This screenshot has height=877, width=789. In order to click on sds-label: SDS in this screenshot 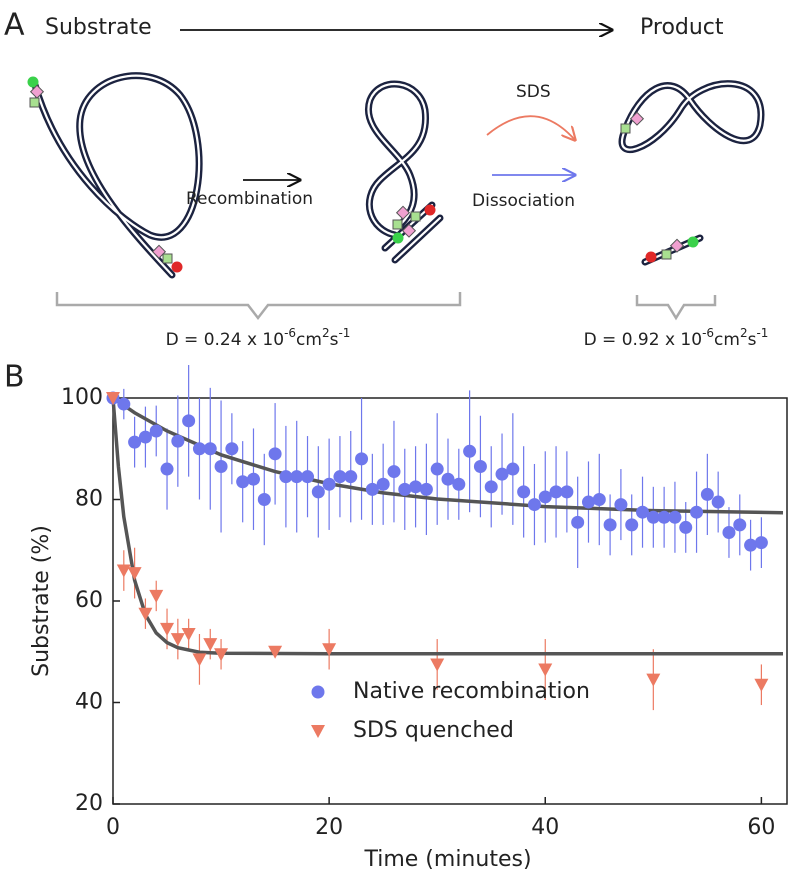, I will do `click(533, 92)`.